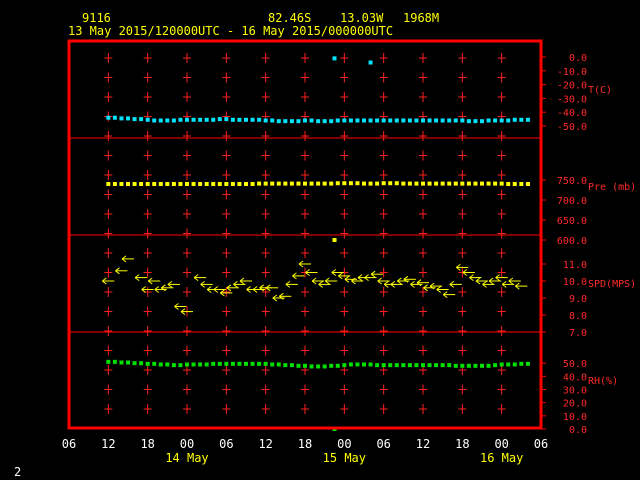 This screenshot has height=480, width=640. What do you see at coordinates (575, 364) in the screenshot?
I see `y-tick-label: 50.0` at bounding box center [575, 364].